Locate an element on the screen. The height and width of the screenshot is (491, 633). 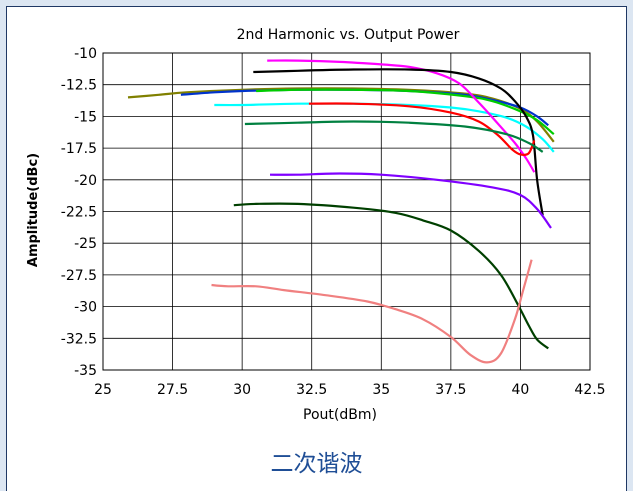
chart-title: 2nd Harmonic vs. Output Power is located at coordinates (348, 35).